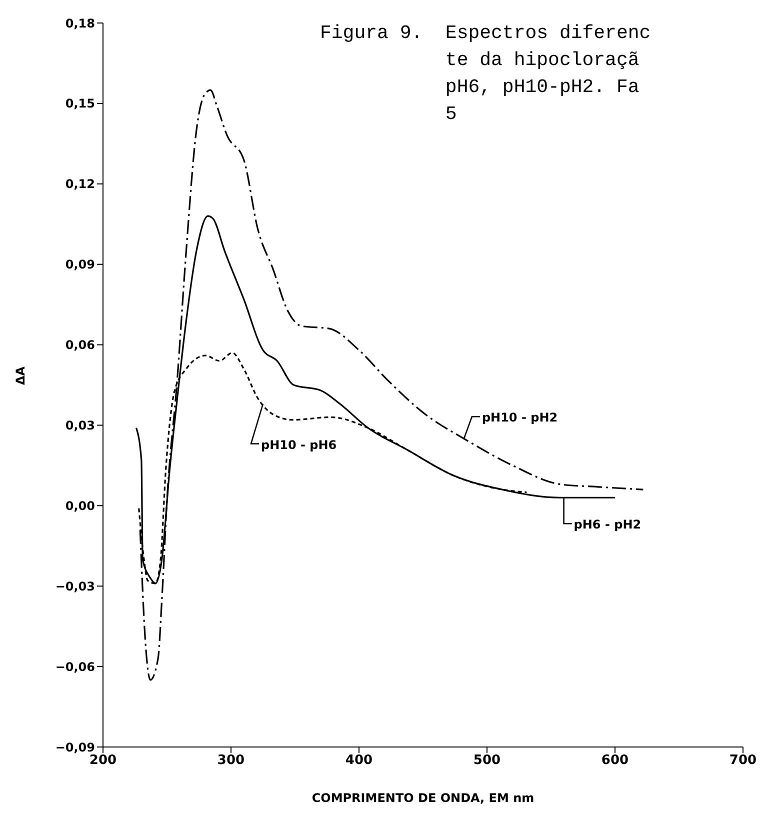  Describe the element at coordinates (359, 760) in the screenshot. I see `x-tick-label: 400` at that location.